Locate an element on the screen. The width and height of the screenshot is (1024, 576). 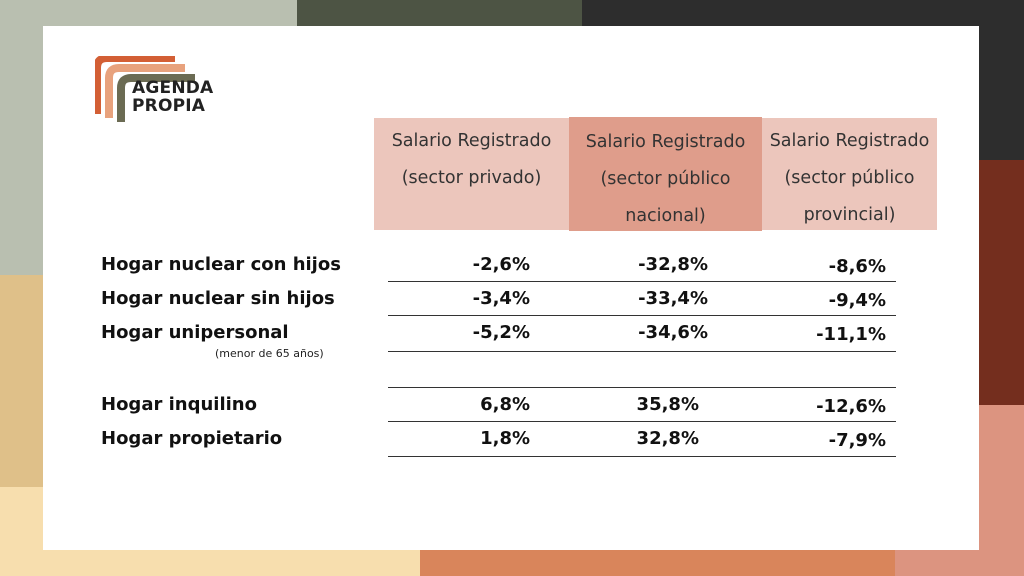
value-cell: -2,6% is located at coordinates (501, 264).